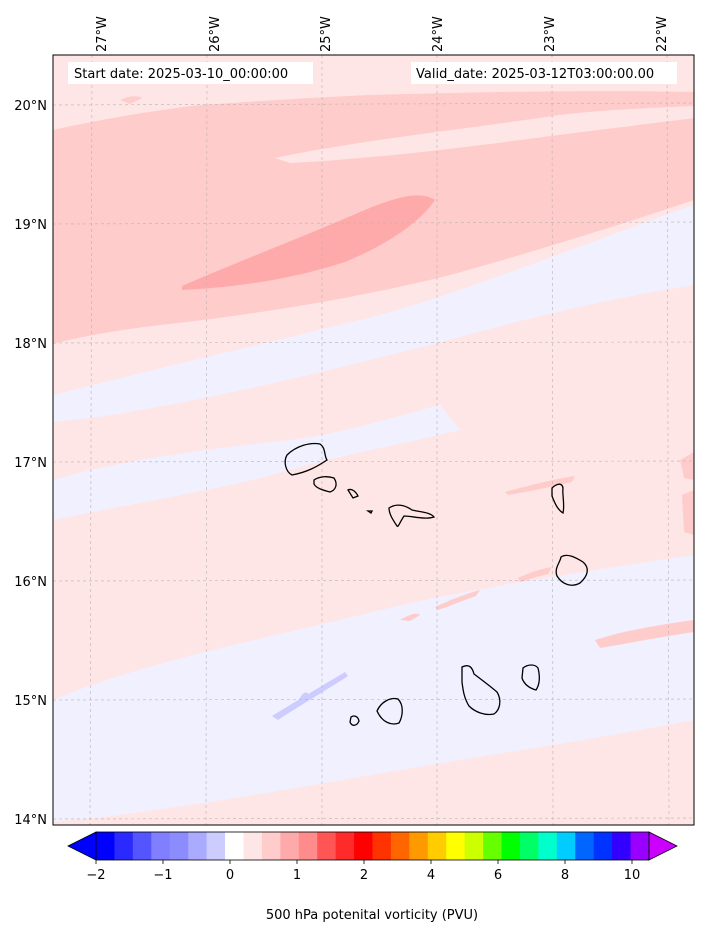 This screenshot has width=703, height=935. Describe the element at coordinates (438, 34) in the screenshot. I see `lon-label-24w: 24°W` at that location.